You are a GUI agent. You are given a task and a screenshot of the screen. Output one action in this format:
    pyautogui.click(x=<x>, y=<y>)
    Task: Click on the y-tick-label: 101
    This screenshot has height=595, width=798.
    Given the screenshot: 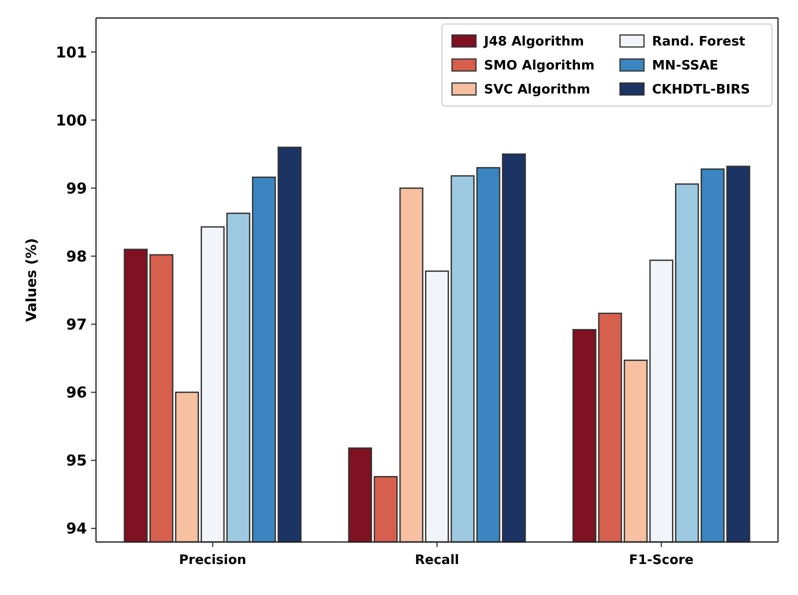 What is the action you would take?
    pyautogui.click(x=71, y=52)
    